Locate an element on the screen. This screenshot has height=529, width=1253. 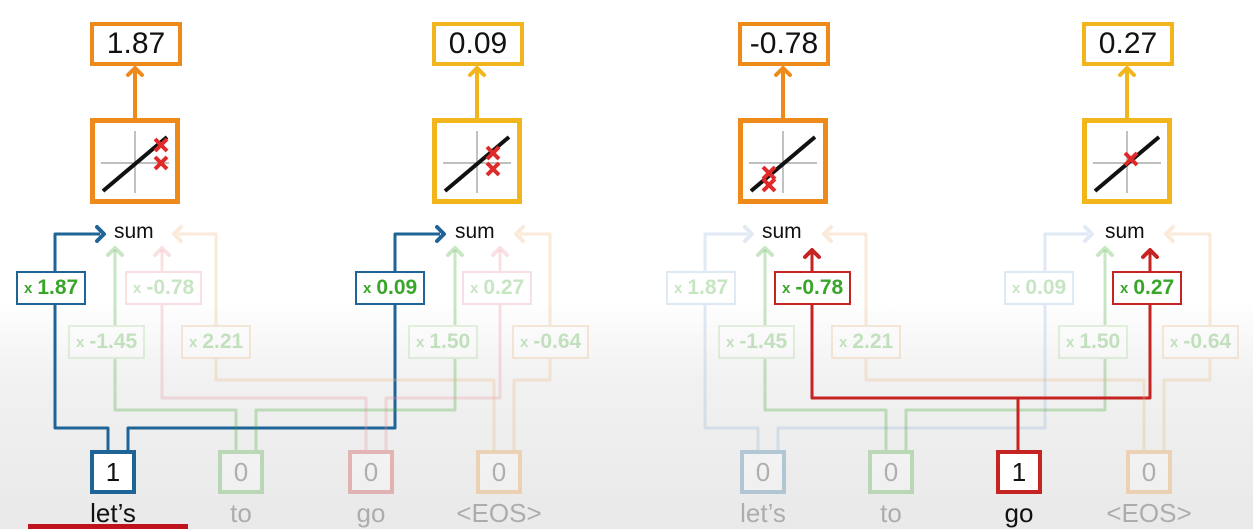
output-value: 0.27 is located at coordinates (1128, 43).